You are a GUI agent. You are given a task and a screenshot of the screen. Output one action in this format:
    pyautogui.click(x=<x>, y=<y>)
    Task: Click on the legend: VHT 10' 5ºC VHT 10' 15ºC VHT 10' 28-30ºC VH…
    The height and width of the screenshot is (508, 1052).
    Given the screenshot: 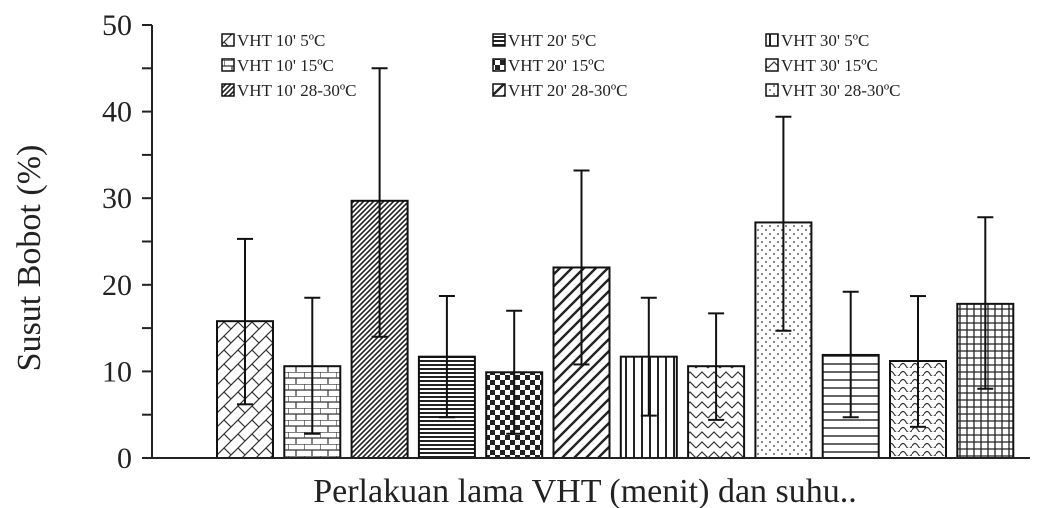 What is the action you would take?
    pyautogui.click(x=560, y=65)
    